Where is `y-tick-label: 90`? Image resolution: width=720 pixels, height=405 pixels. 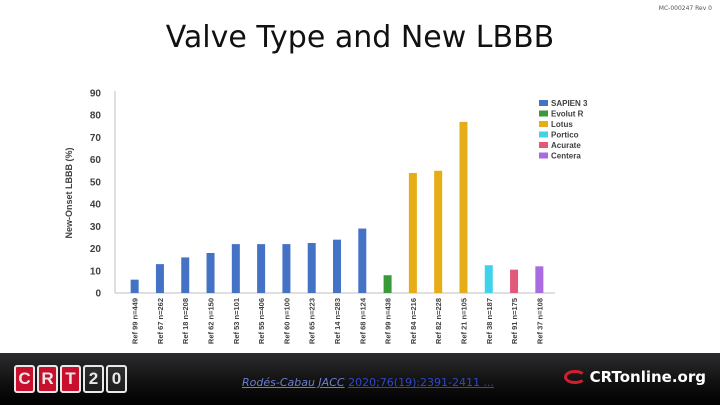 y-tick-label: 90 is located at coordinates (96, 94).